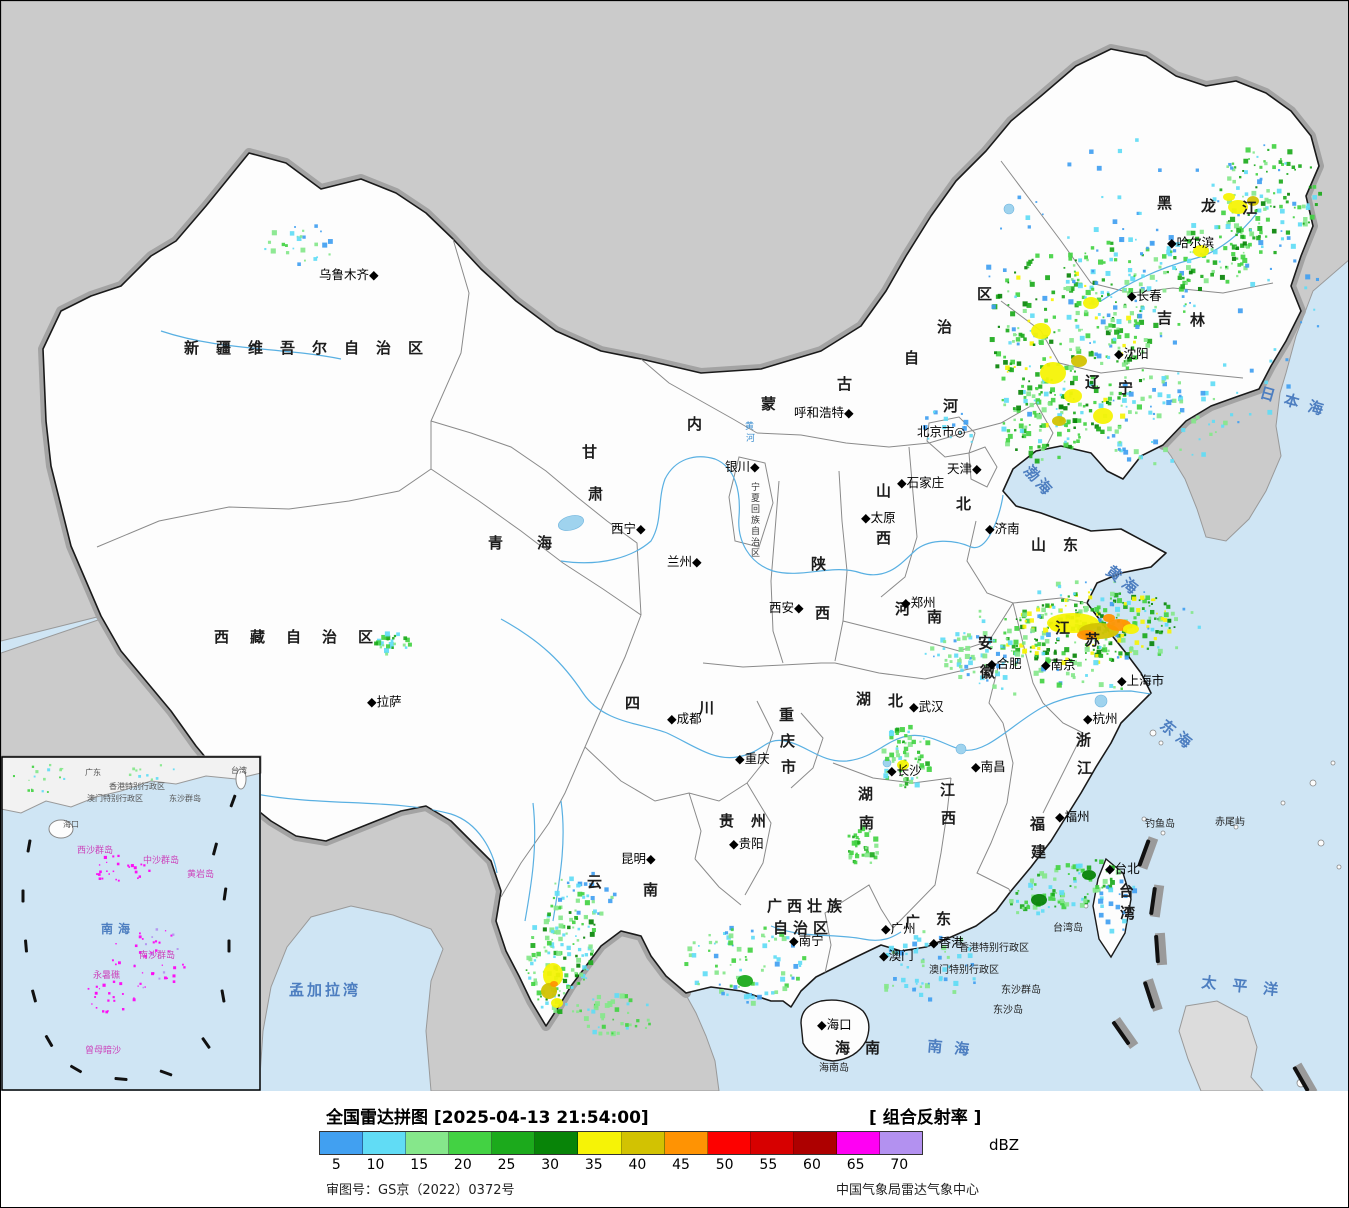 This screenshot has height=1208, width=1349. What do you see at coordinates (325, 990) in the screenshot?
I see `map-label: 孟加拉湾` at bounding box center [325, 990].